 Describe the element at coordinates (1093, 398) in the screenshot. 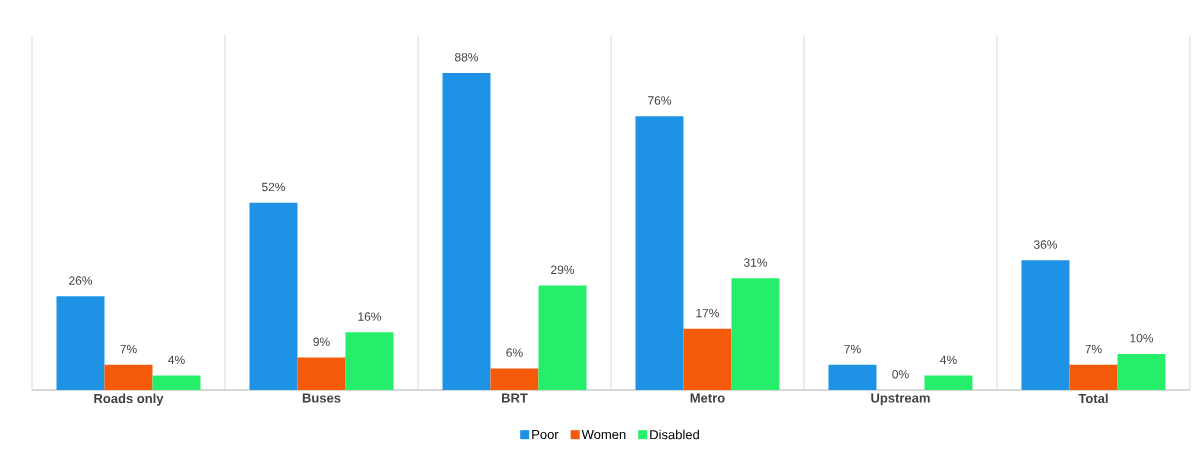

I see `x-tick-label: Total` at that location.